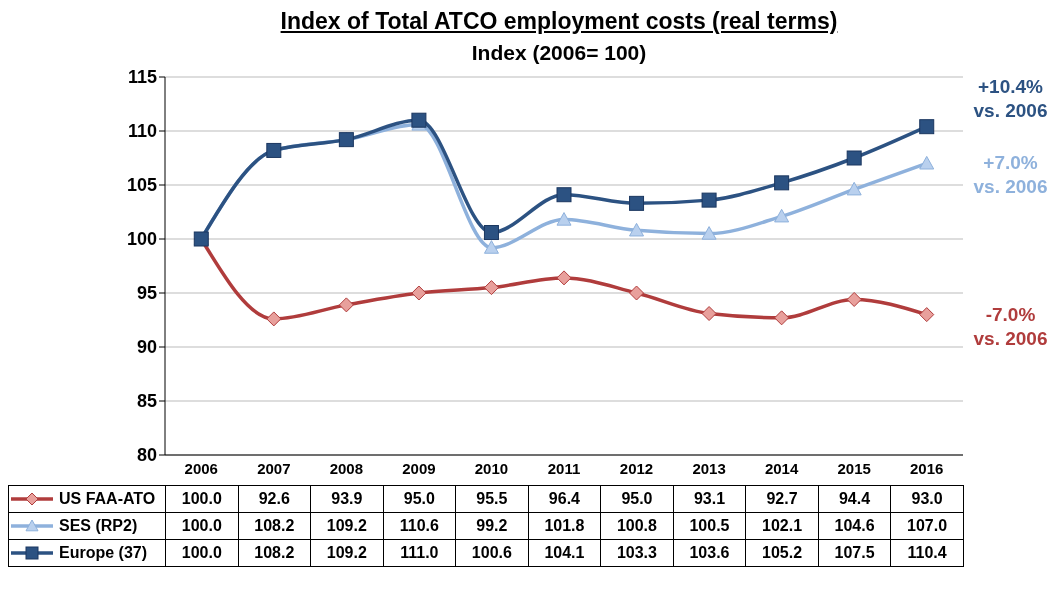  What do you see at coordinates (782, 499) in the screenshot?
I see `data-label: 92.7` at bounding box center [782, 499].